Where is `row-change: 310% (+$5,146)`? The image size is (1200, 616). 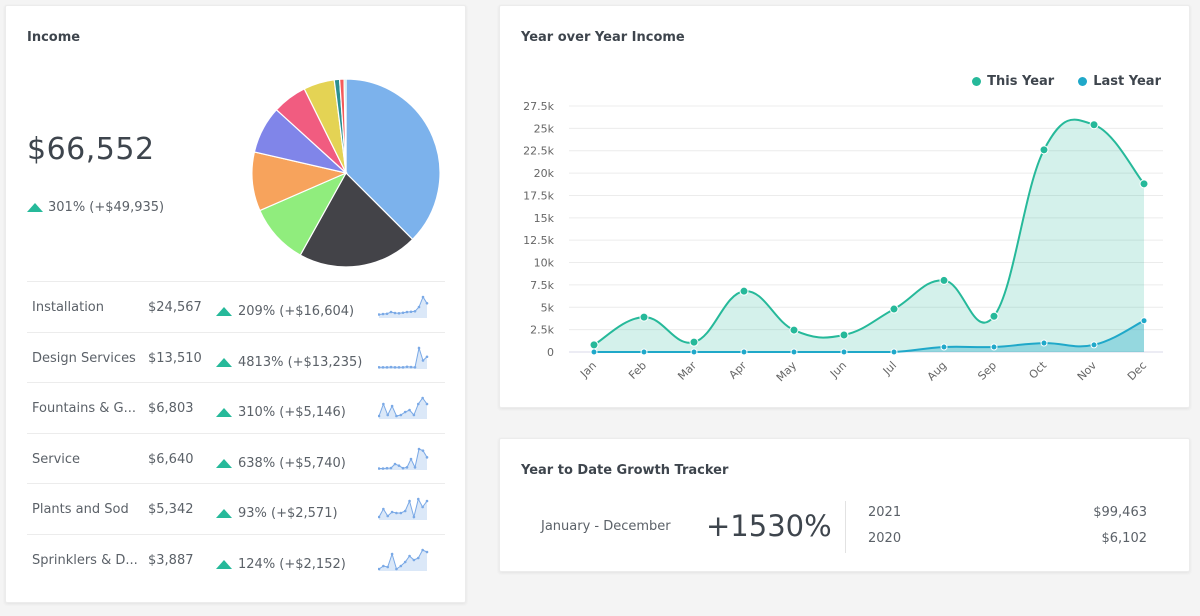
row-change: 310% (+$5,146) is located at coordinates (281, 412).